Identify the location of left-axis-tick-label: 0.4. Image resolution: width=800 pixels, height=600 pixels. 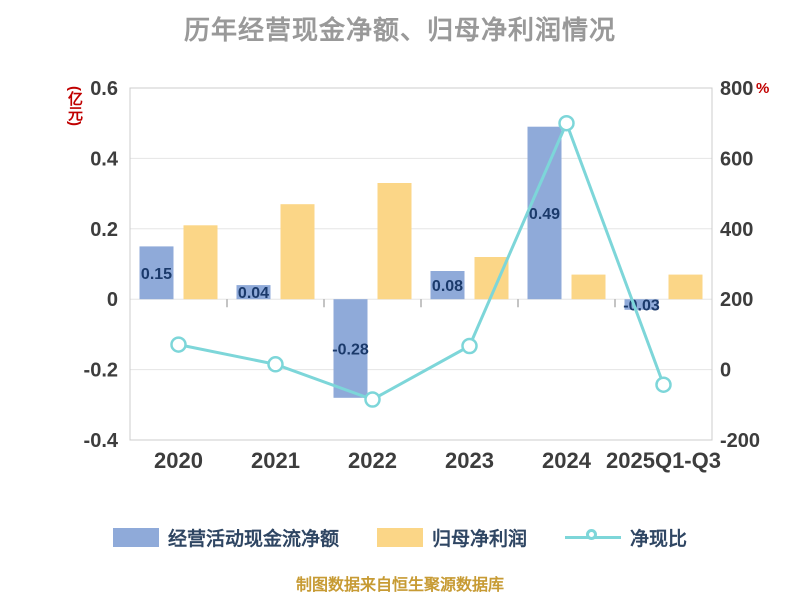
(104, 159).